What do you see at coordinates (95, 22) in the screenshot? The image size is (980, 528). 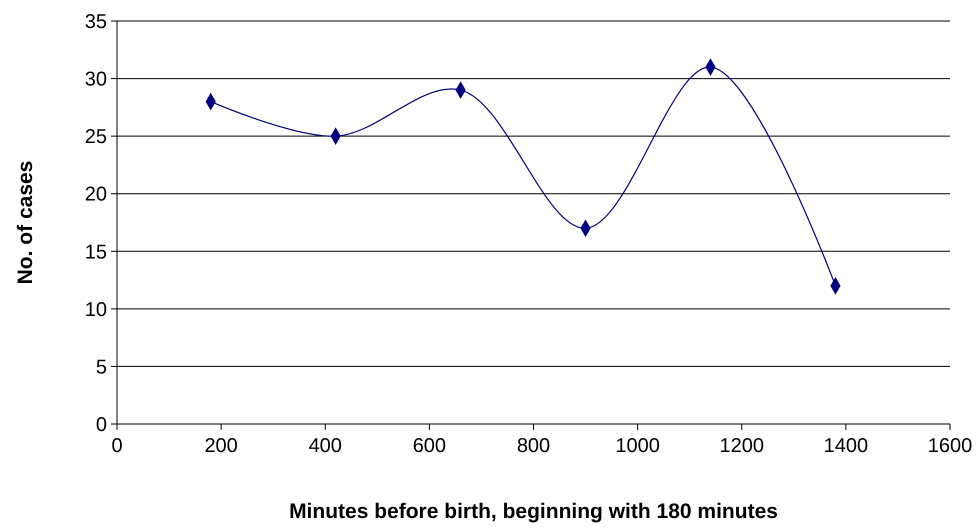 I see `y-tick-label: 35` at bounding box center [95, 22].